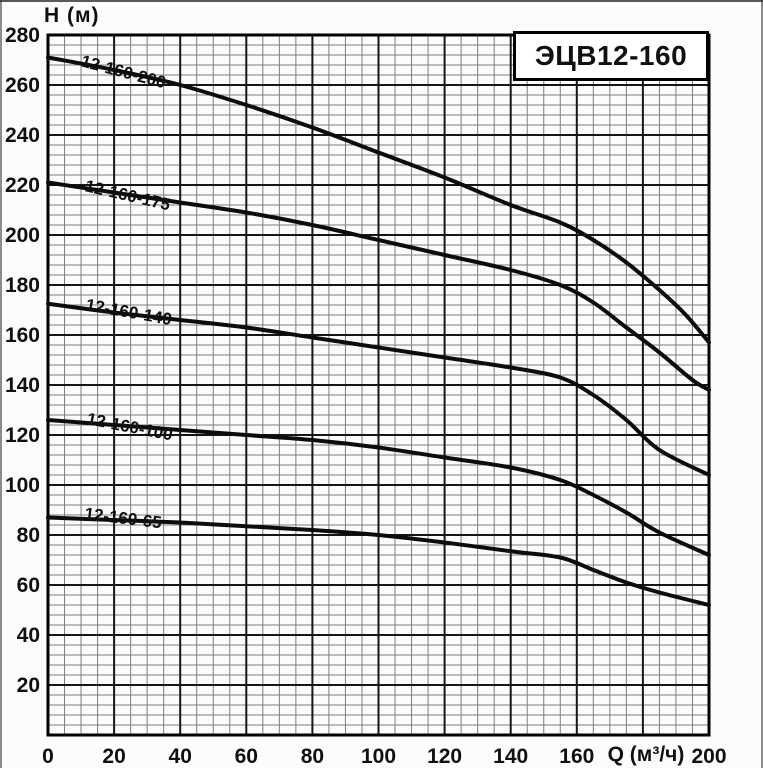  Describe the element at coordinates (22, 335) in the screenshot. I see `y-tick-label: 160` at that location.